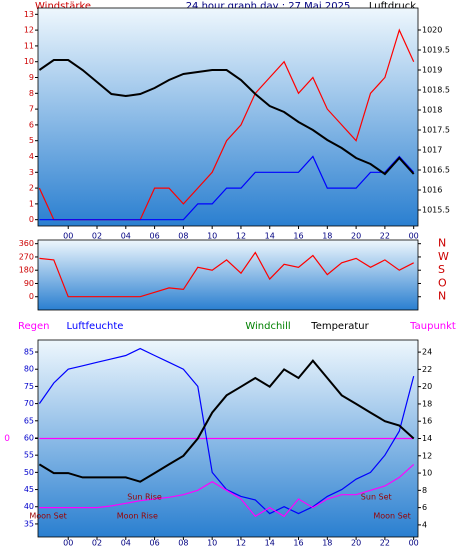  What do you see at coordinates (432, 110) in the screenshot?
I see `tick-label: 1018` at bounding box center [432, 110].